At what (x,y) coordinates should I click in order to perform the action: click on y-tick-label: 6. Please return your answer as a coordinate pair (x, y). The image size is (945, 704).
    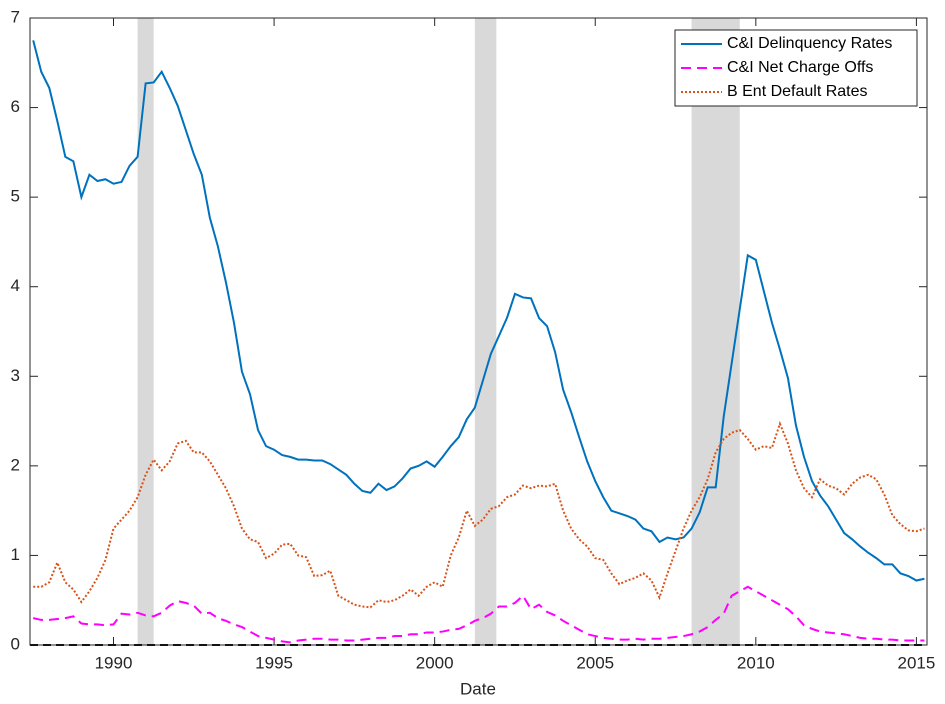
    Looking at the image, I should click on (15, 106).